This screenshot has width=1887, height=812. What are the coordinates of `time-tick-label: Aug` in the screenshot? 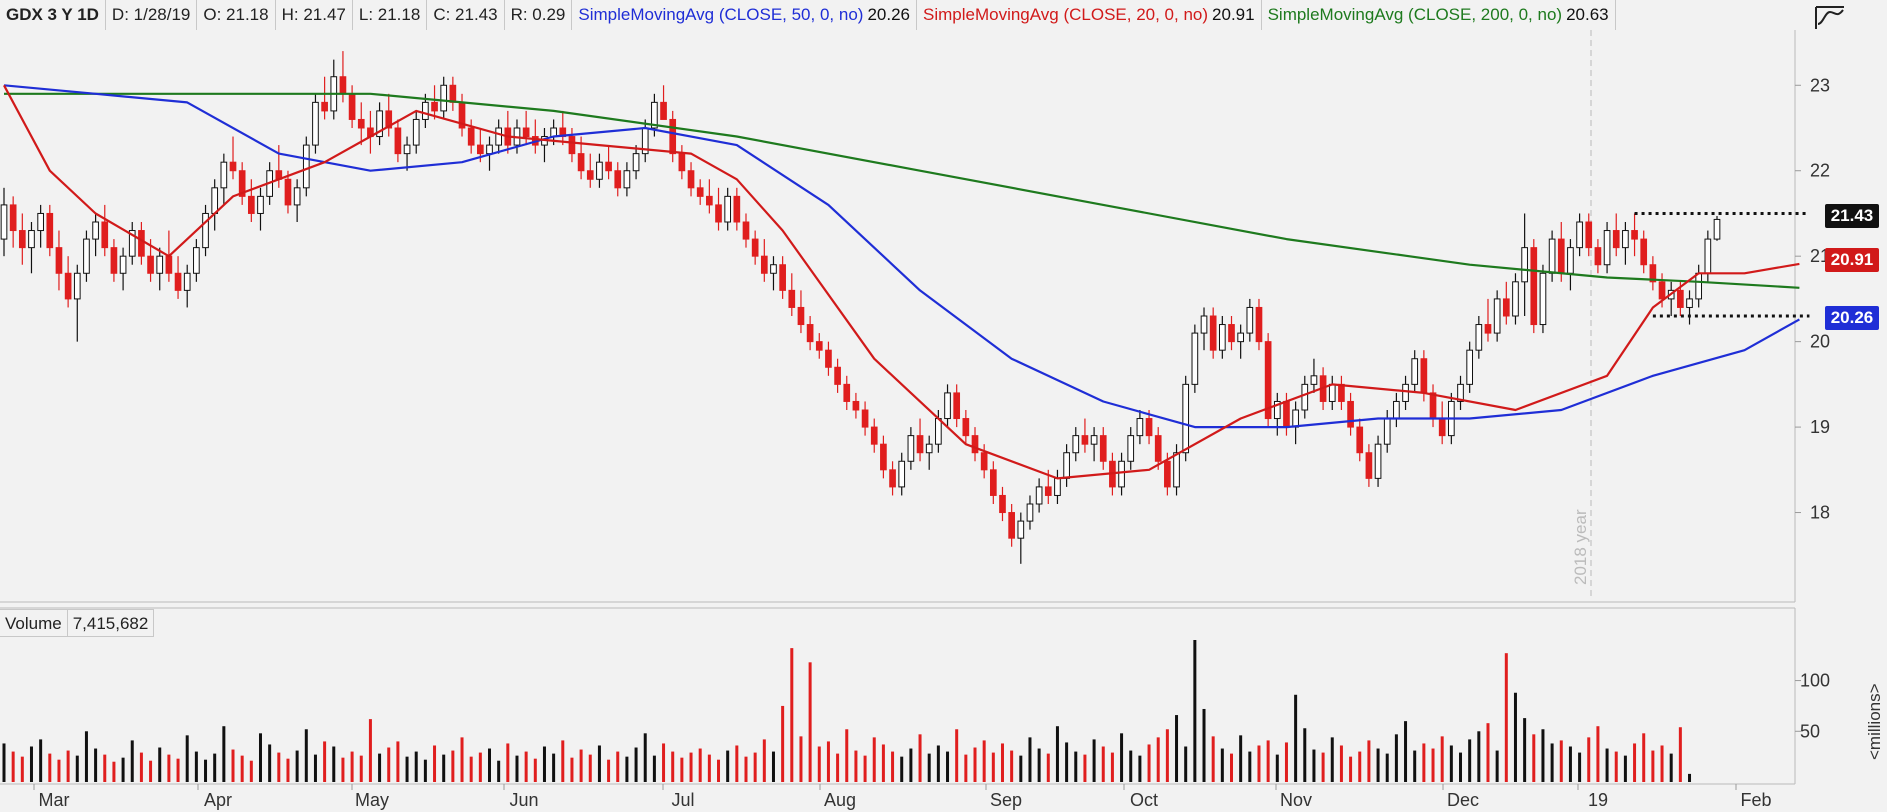 It's located at (840, 800).